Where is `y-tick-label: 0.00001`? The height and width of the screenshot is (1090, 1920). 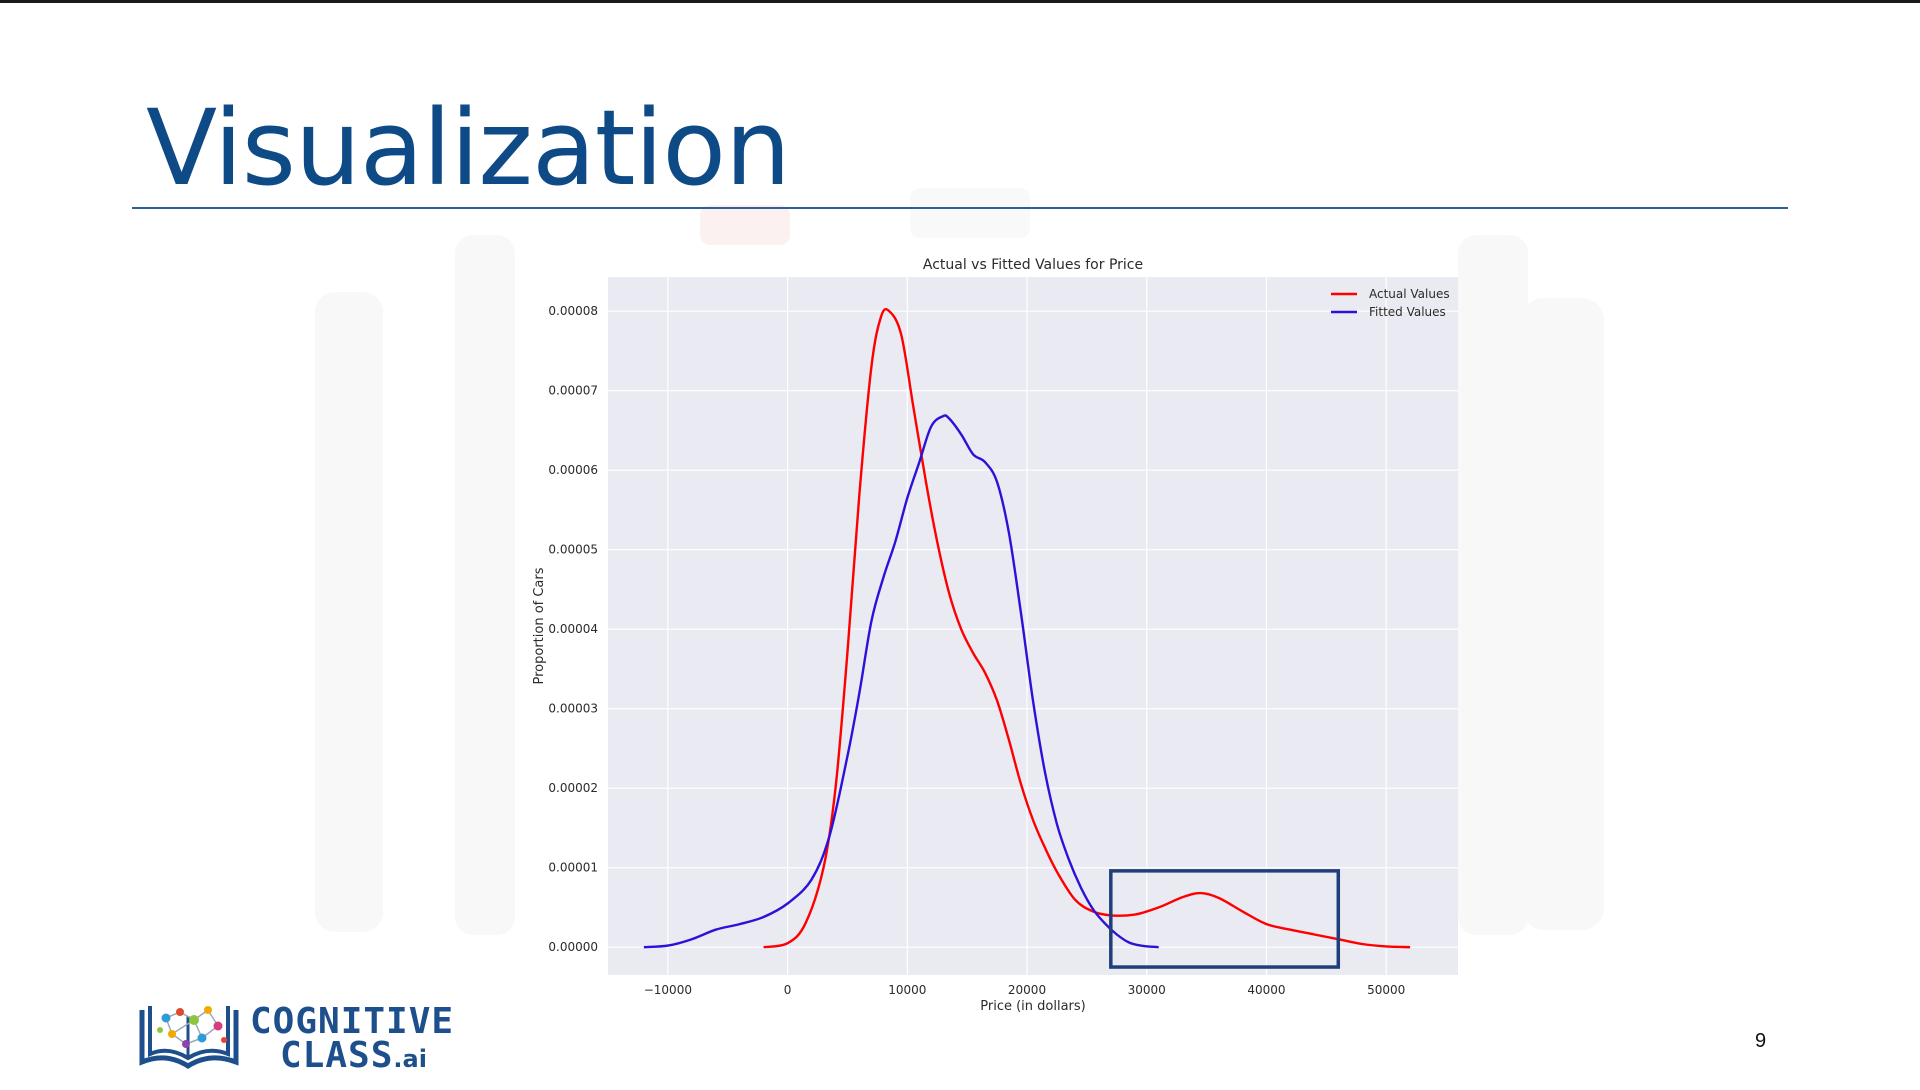 y-tick-label: 0.00001 is located at coordinates (573, 868).